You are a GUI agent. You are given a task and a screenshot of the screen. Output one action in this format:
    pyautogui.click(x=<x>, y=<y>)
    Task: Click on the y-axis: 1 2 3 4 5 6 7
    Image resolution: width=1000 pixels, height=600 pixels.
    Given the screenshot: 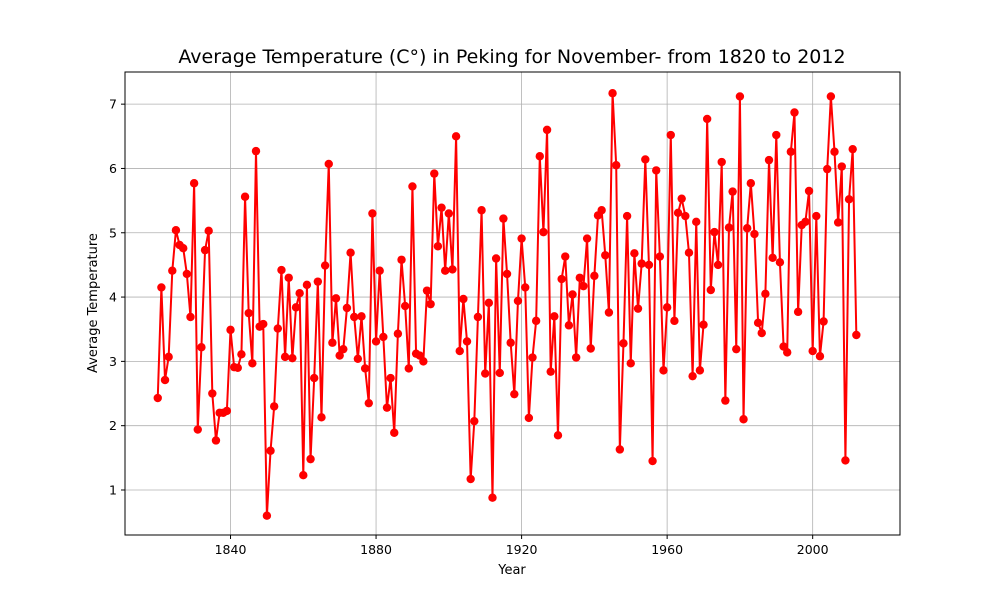 What is the action you would take?
    pyautogui.click(x=117, y=297)
    